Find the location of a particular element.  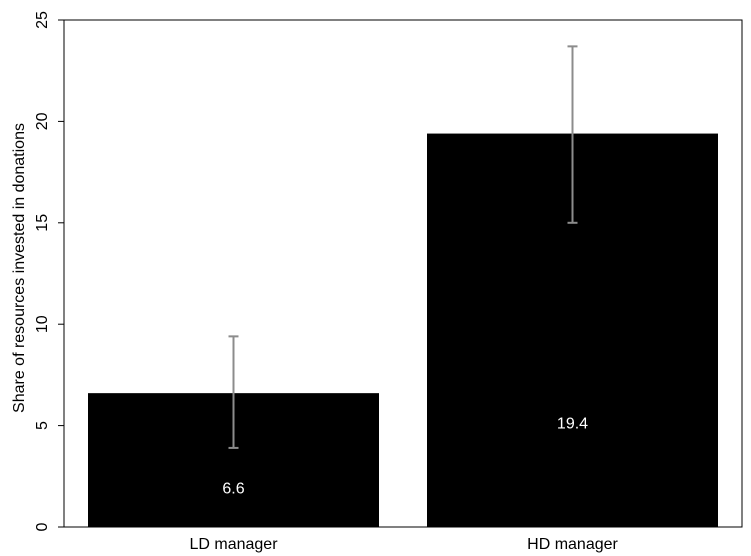

y-tick-label-10: 10 is located at coordinates (42, 324).